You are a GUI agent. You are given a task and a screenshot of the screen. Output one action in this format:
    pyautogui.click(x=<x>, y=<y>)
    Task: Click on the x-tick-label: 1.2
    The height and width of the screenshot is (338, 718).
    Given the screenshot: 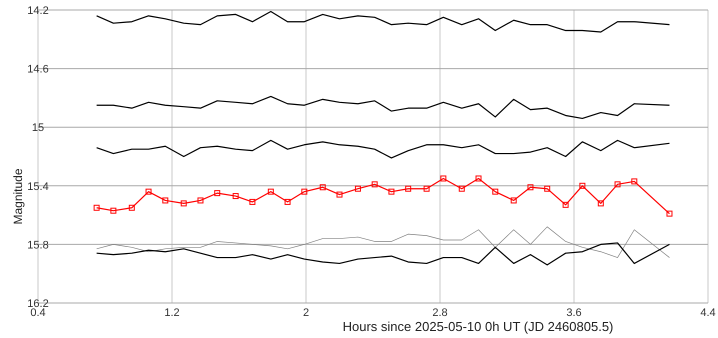 What is the action you would take?
    pyautogui.click(x=172, y=313)
    